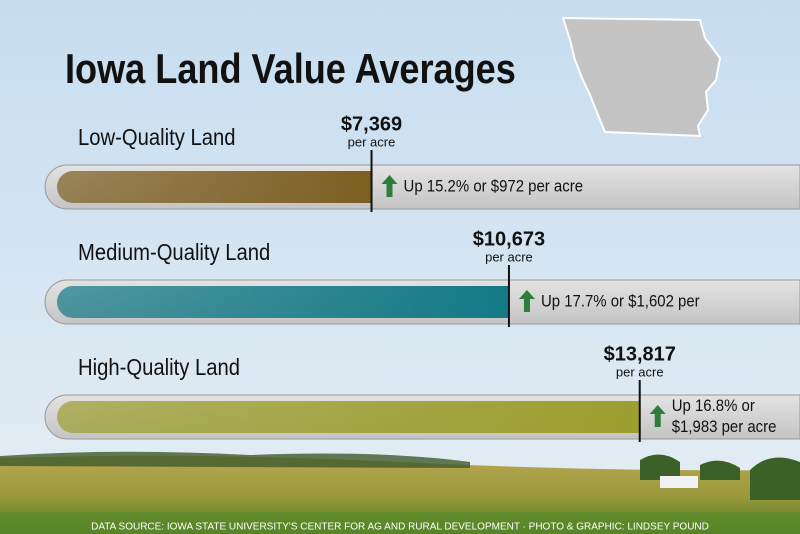 Image resolution: width=800 pixels, height=534 pixels. What do you see at coordinates (620, 302) in the screenshot?
I see `annotation: Up 17.7% or $1,602 per` at bounding box center [620, 302].